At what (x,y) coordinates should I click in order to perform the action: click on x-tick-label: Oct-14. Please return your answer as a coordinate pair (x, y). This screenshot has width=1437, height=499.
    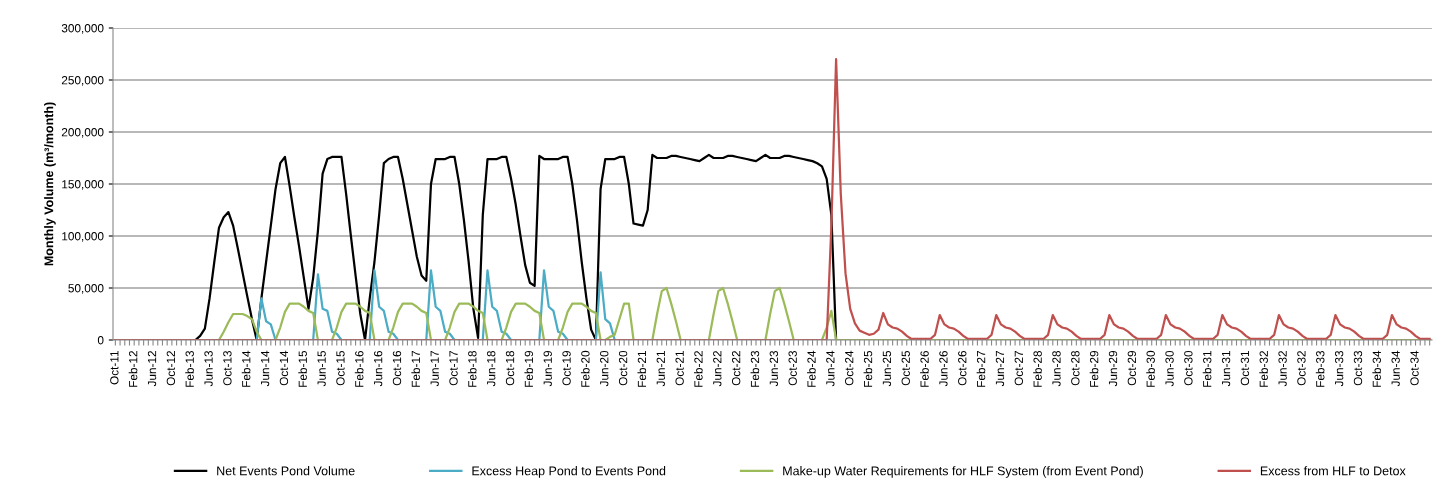
    Looking at the image, I should click on (284, 368).